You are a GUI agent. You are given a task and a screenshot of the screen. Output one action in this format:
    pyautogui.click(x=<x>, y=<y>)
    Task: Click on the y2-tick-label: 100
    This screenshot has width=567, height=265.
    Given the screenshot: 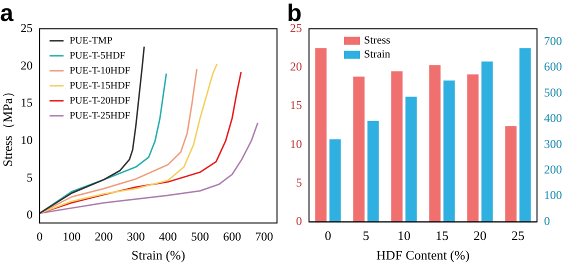 What is the action you would take?
    pyautogui.click(x=553, y=195)
    